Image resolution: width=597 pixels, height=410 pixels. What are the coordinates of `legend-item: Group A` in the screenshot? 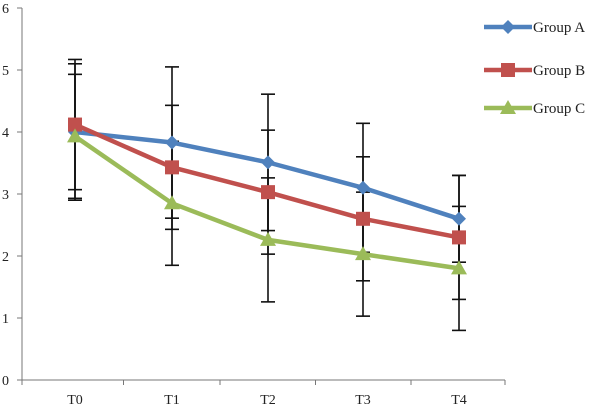 It's located at (534, 28).